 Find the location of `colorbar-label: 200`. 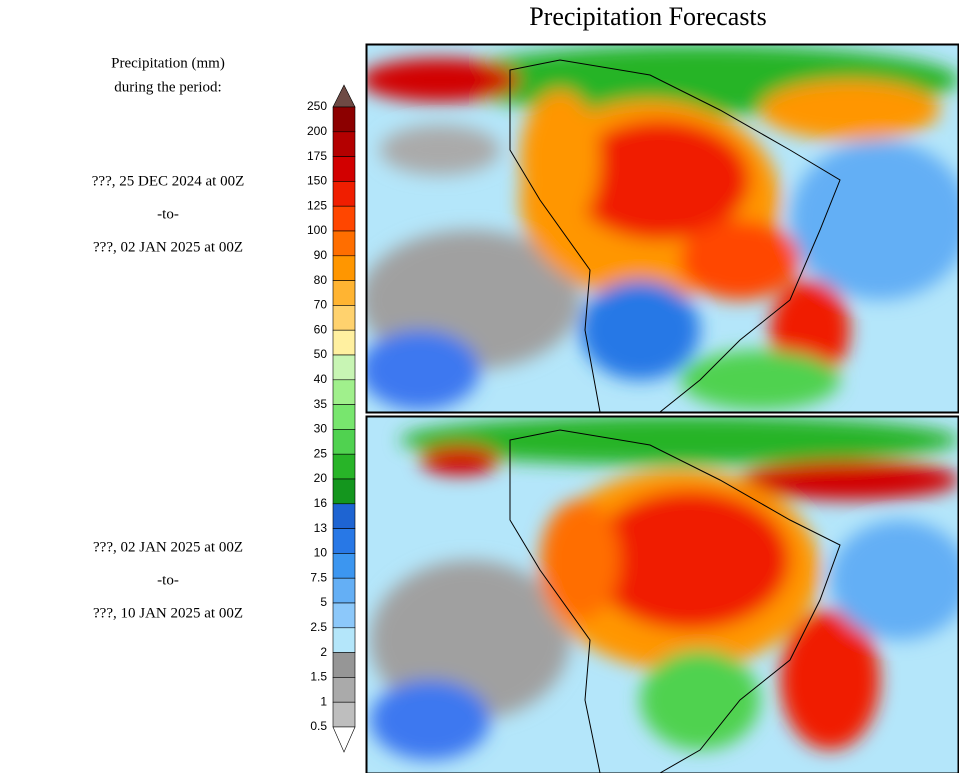

colorbar-label: 200 is located at coordinates (317, 131).